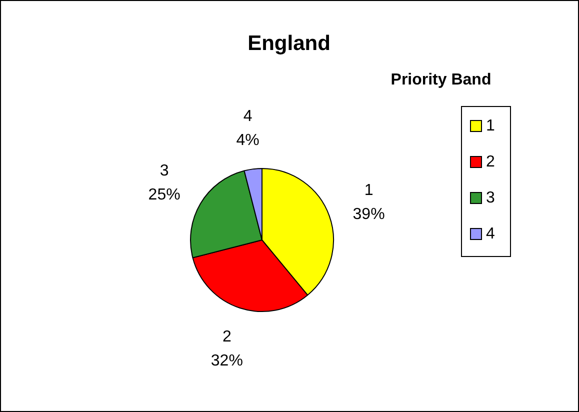 The width and height of the screenshot is (579, 412). I want to click on legend-label: 1, so click(490, 125).